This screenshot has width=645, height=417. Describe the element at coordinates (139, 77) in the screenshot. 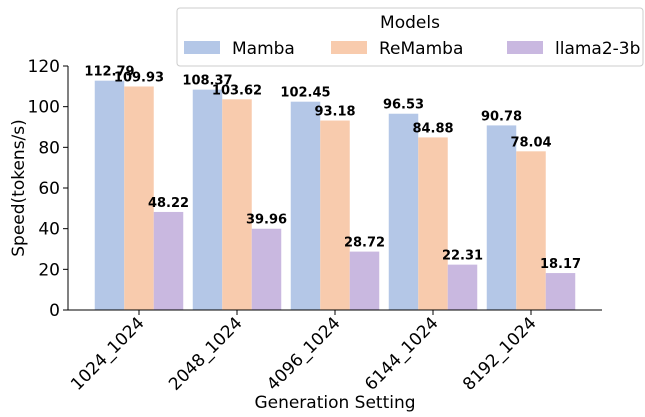

I see `value-label: 109.93` at that location.